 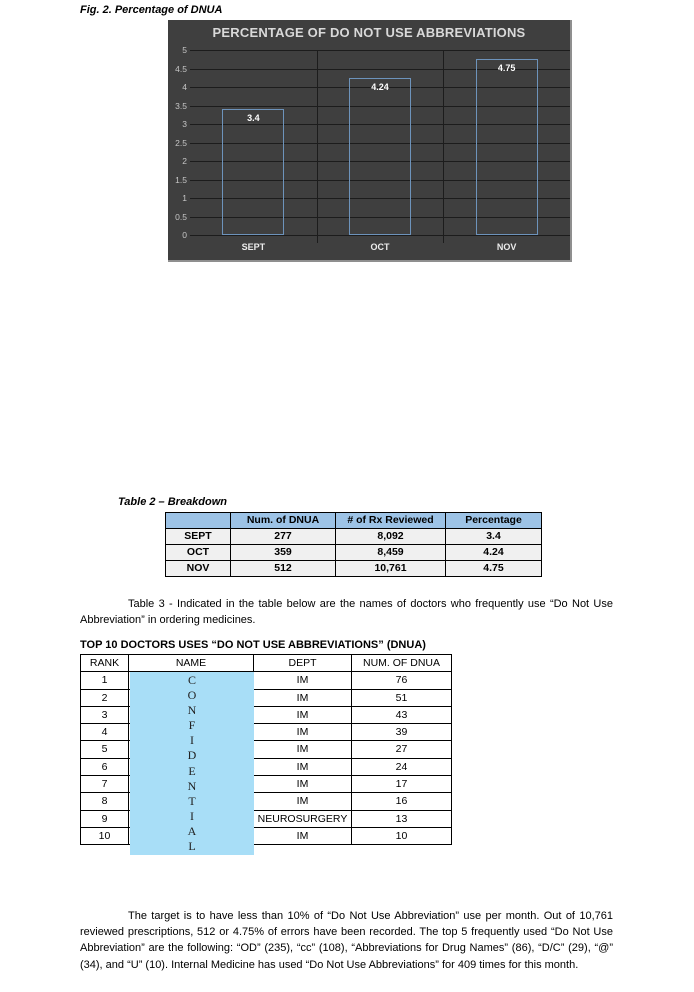 What do you see at coordinates (192, 755) in the screenshot?
I see `overlay-letter: D` at bounding box center [192, 755].